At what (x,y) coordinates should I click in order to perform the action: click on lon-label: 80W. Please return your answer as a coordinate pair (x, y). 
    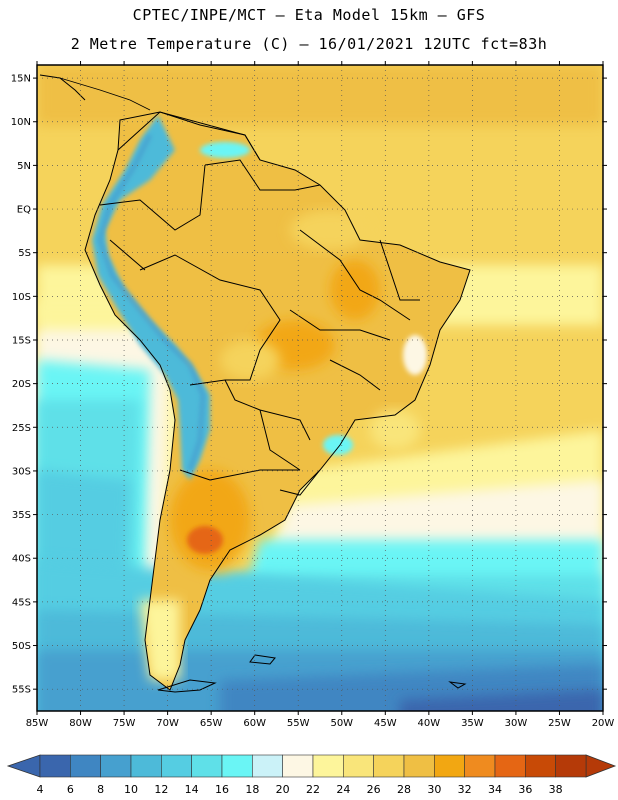
    Looking at the image, I should click on (80, 723).